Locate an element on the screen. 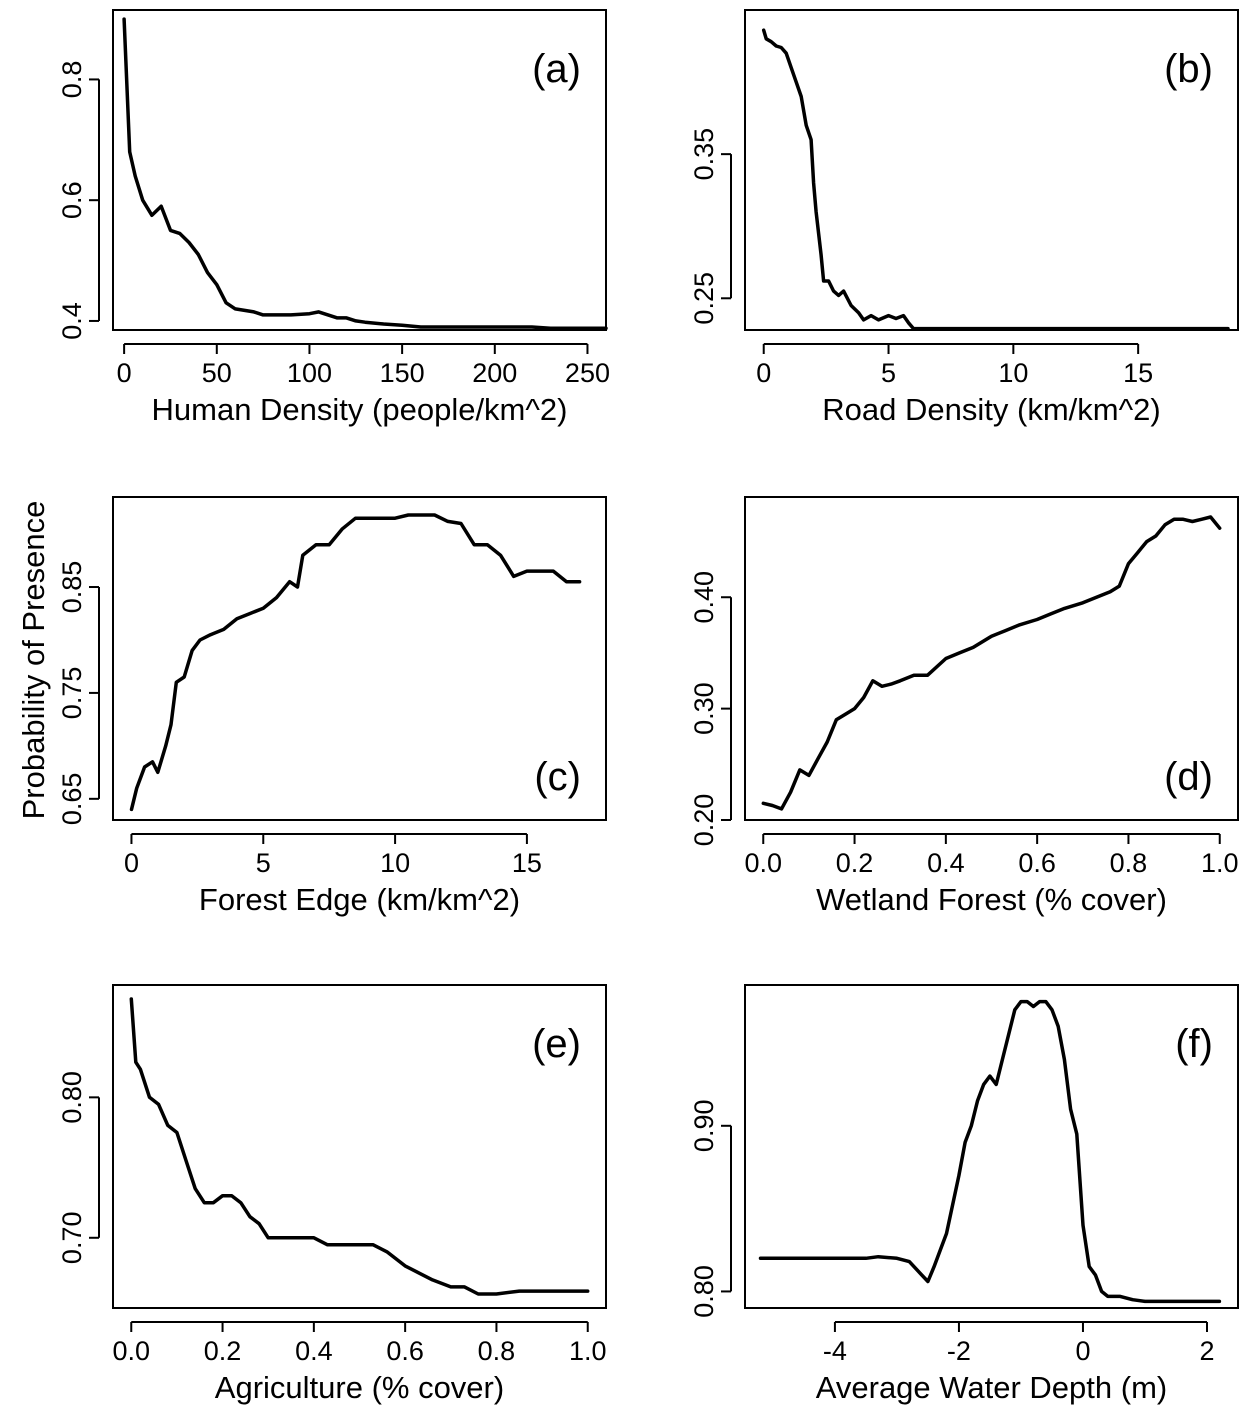 This screenshot has width=1244, height=1408. series-line-c is located at coordinates (355, 662).